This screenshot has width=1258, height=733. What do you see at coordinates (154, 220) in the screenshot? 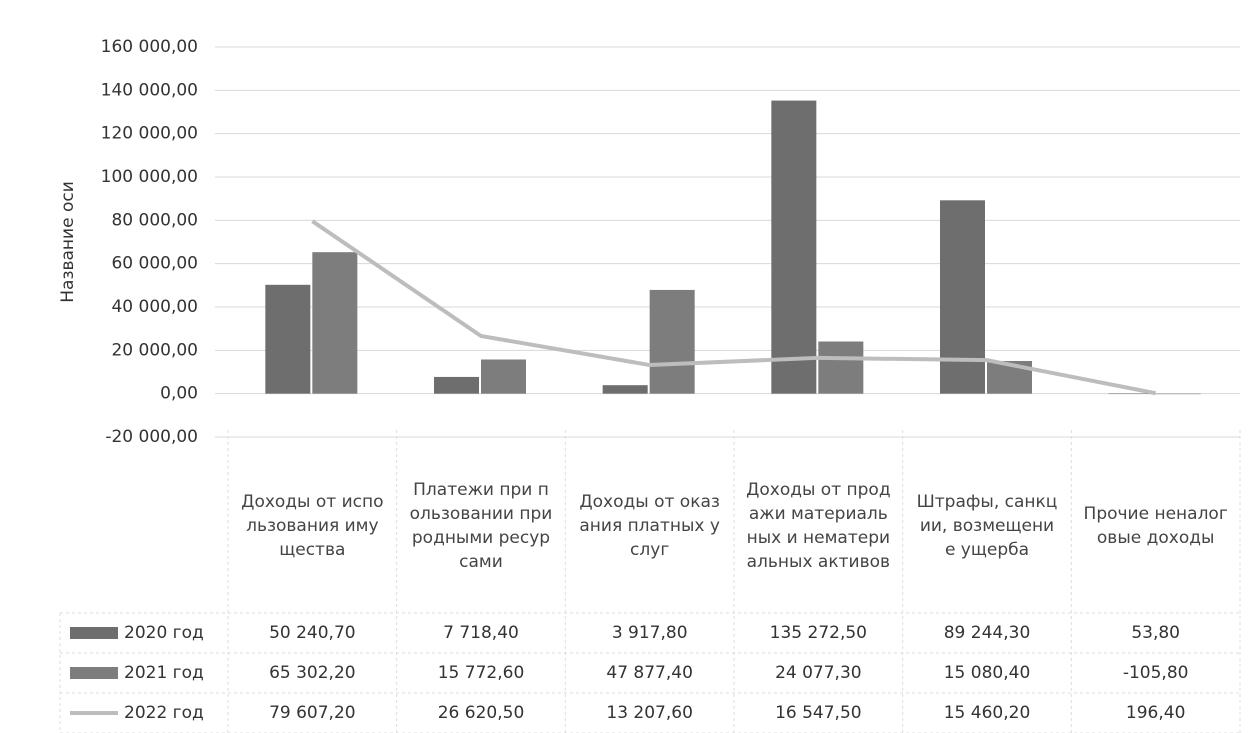
I see `y-tick-label: 80 000,00` at bounding box center [154, 220].